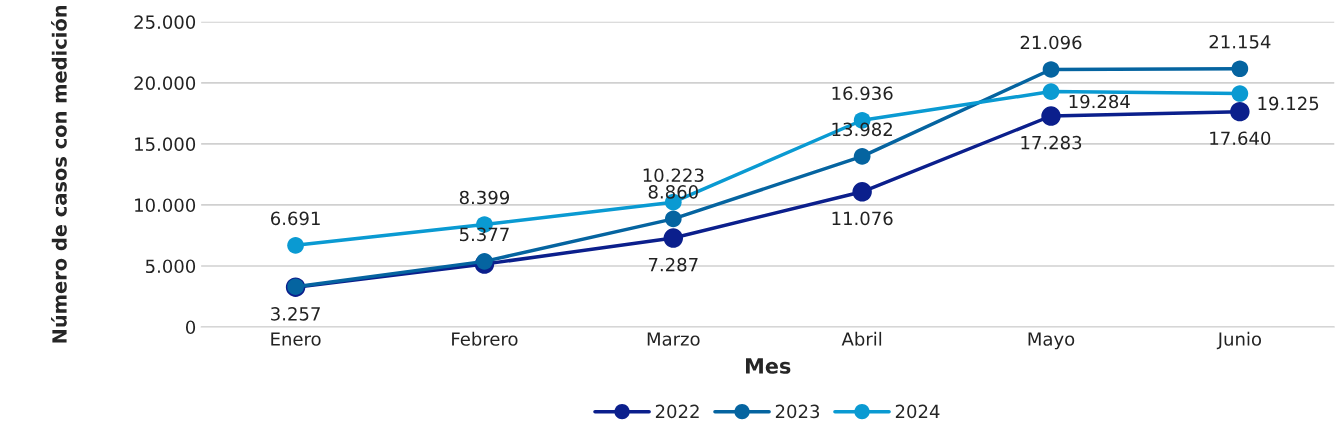 This screenshot has width=1341, height=436. I want to click on data-label: 21.154, so click(1240, 41).